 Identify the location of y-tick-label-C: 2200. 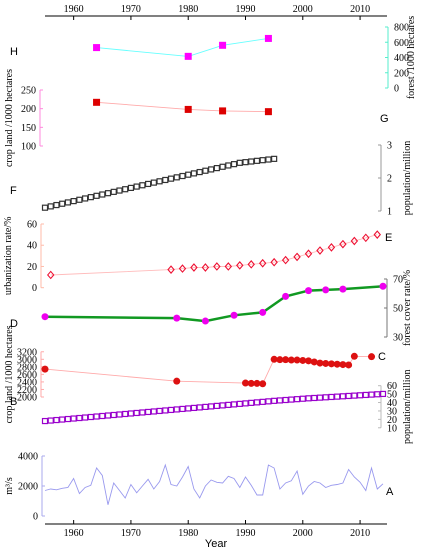
(27, 390).